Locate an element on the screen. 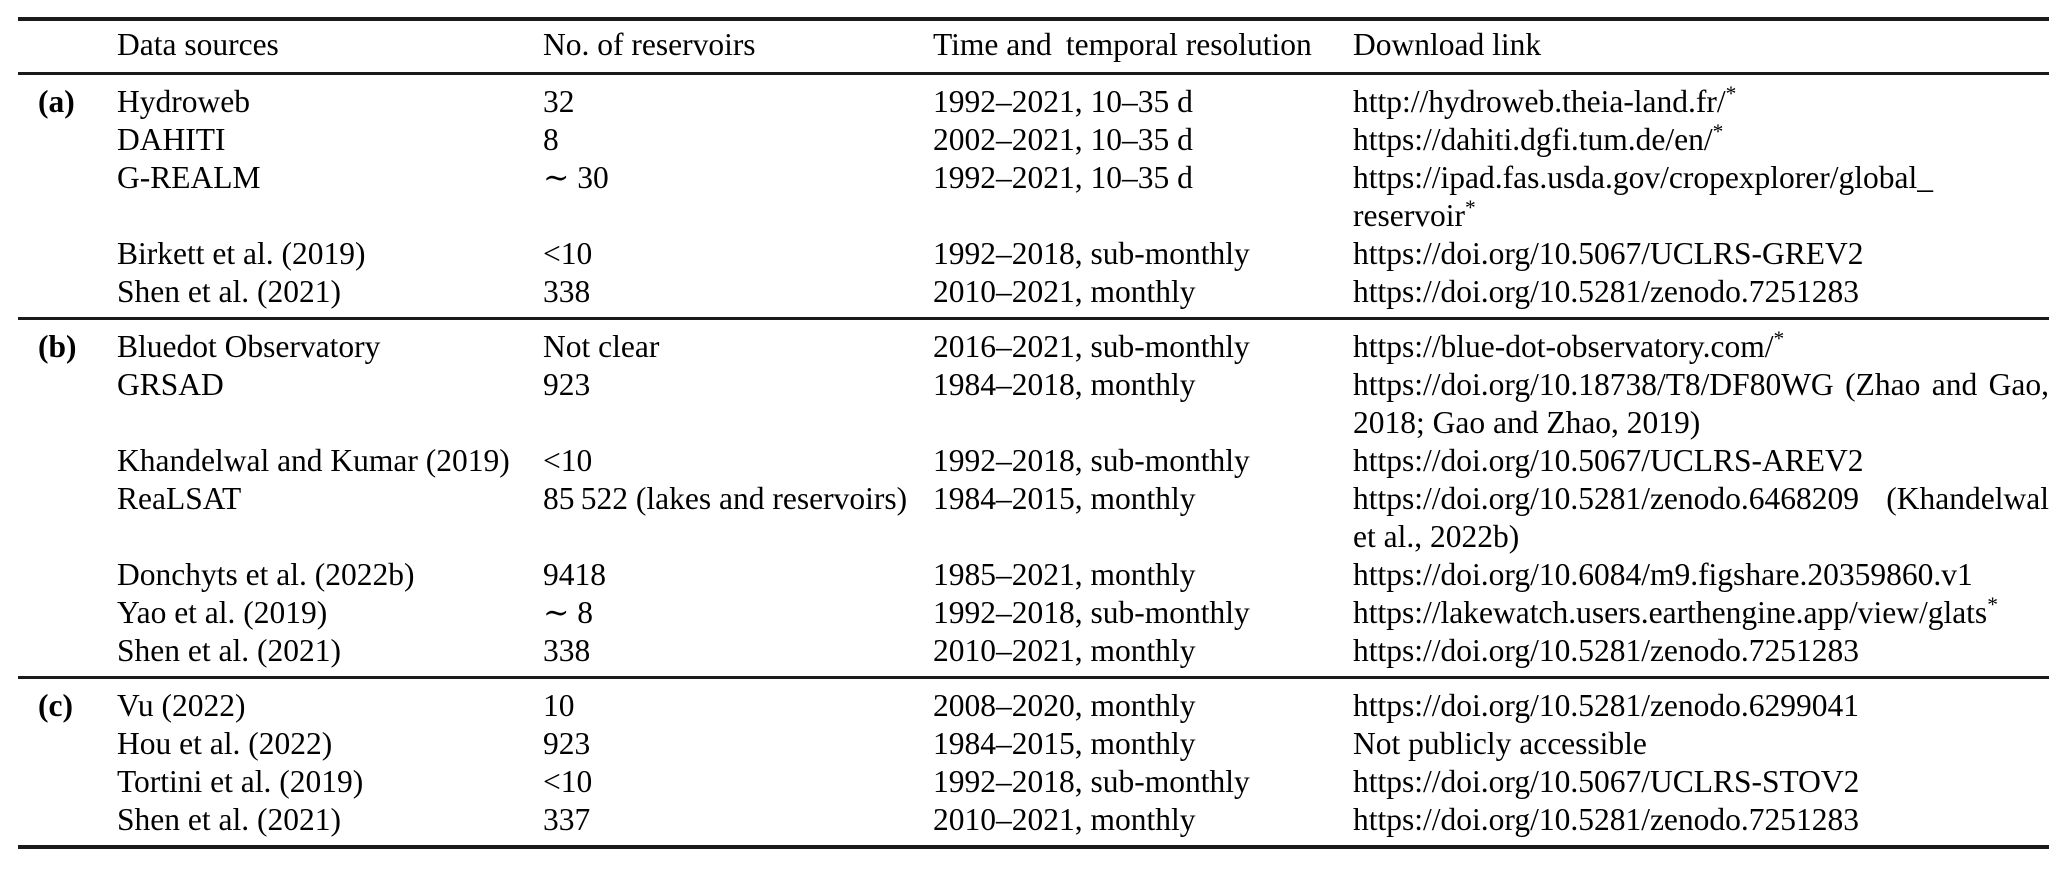 Image resolution: width=2067 pixels, height=872 pixels. reservoir-count-cell: 337 is located at coordinates (567, 819).